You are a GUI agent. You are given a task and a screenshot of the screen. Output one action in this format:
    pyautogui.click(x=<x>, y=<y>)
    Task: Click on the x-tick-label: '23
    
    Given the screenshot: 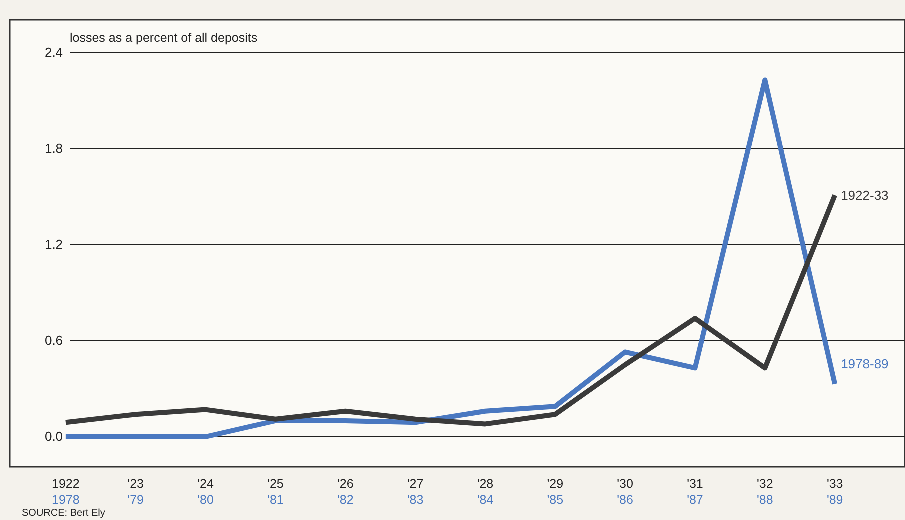 What is the action you would take?
    pyautogui.click(x=136, y=483)
    